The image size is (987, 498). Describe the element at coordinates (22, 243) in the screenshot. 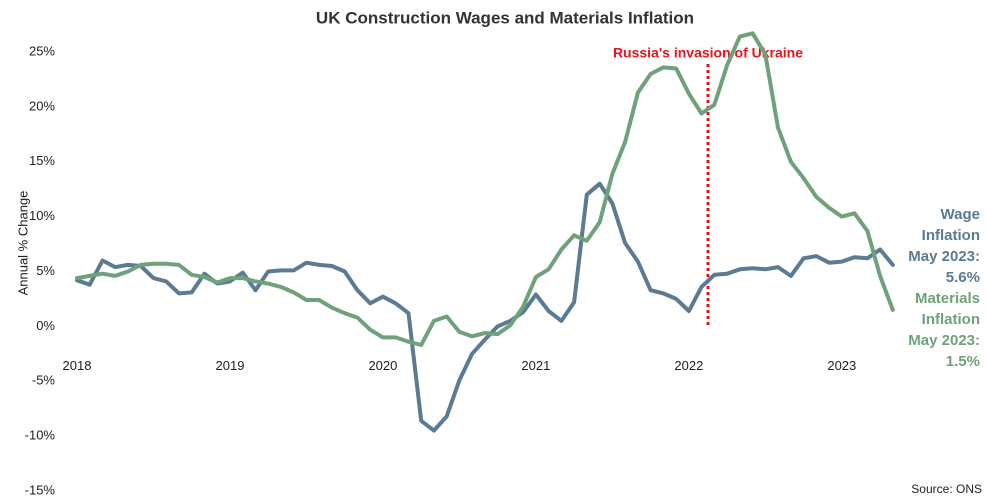

I see `y-axis-label: Annual % Change` at that location.